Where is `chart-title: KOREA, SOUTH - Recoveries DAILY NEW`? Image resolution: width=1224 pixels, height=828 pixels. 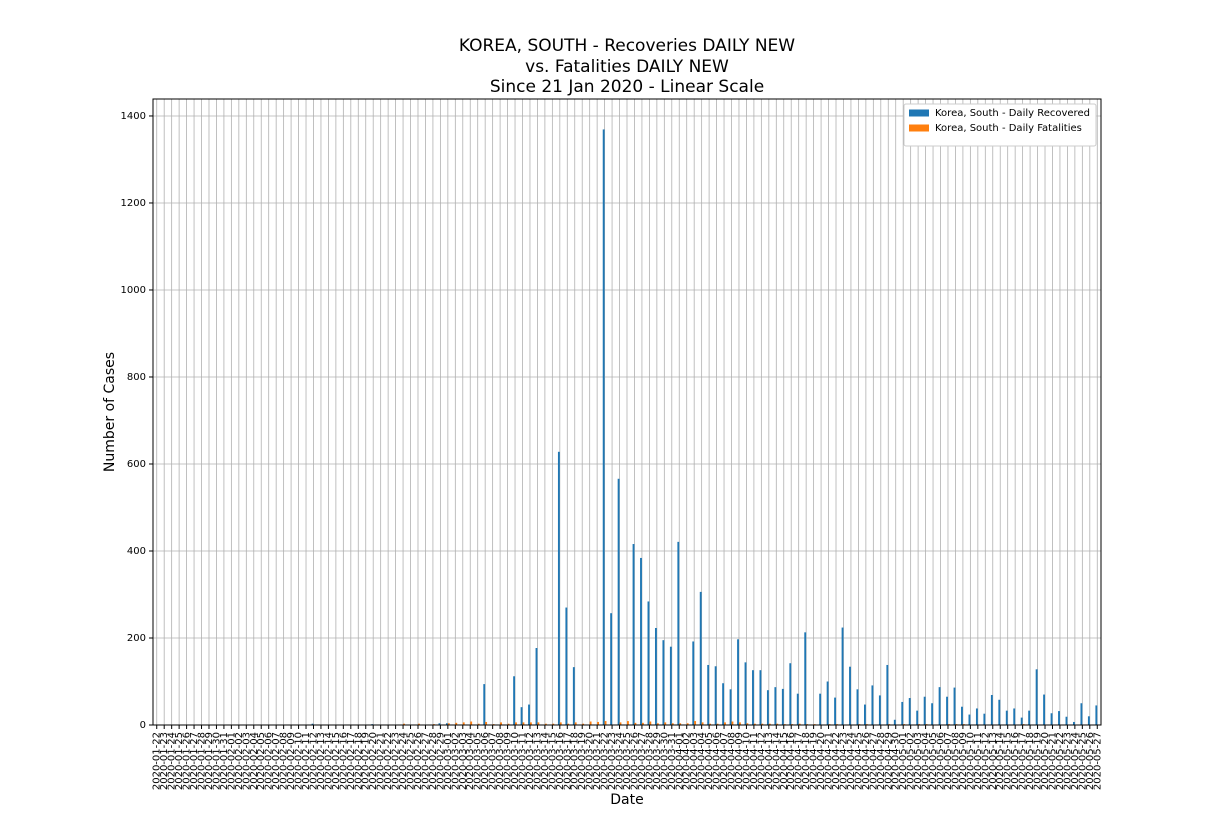
chart-title: KOREA, SOUTH - Recoveries DAILY NEW is located at coordinates (627, 46).